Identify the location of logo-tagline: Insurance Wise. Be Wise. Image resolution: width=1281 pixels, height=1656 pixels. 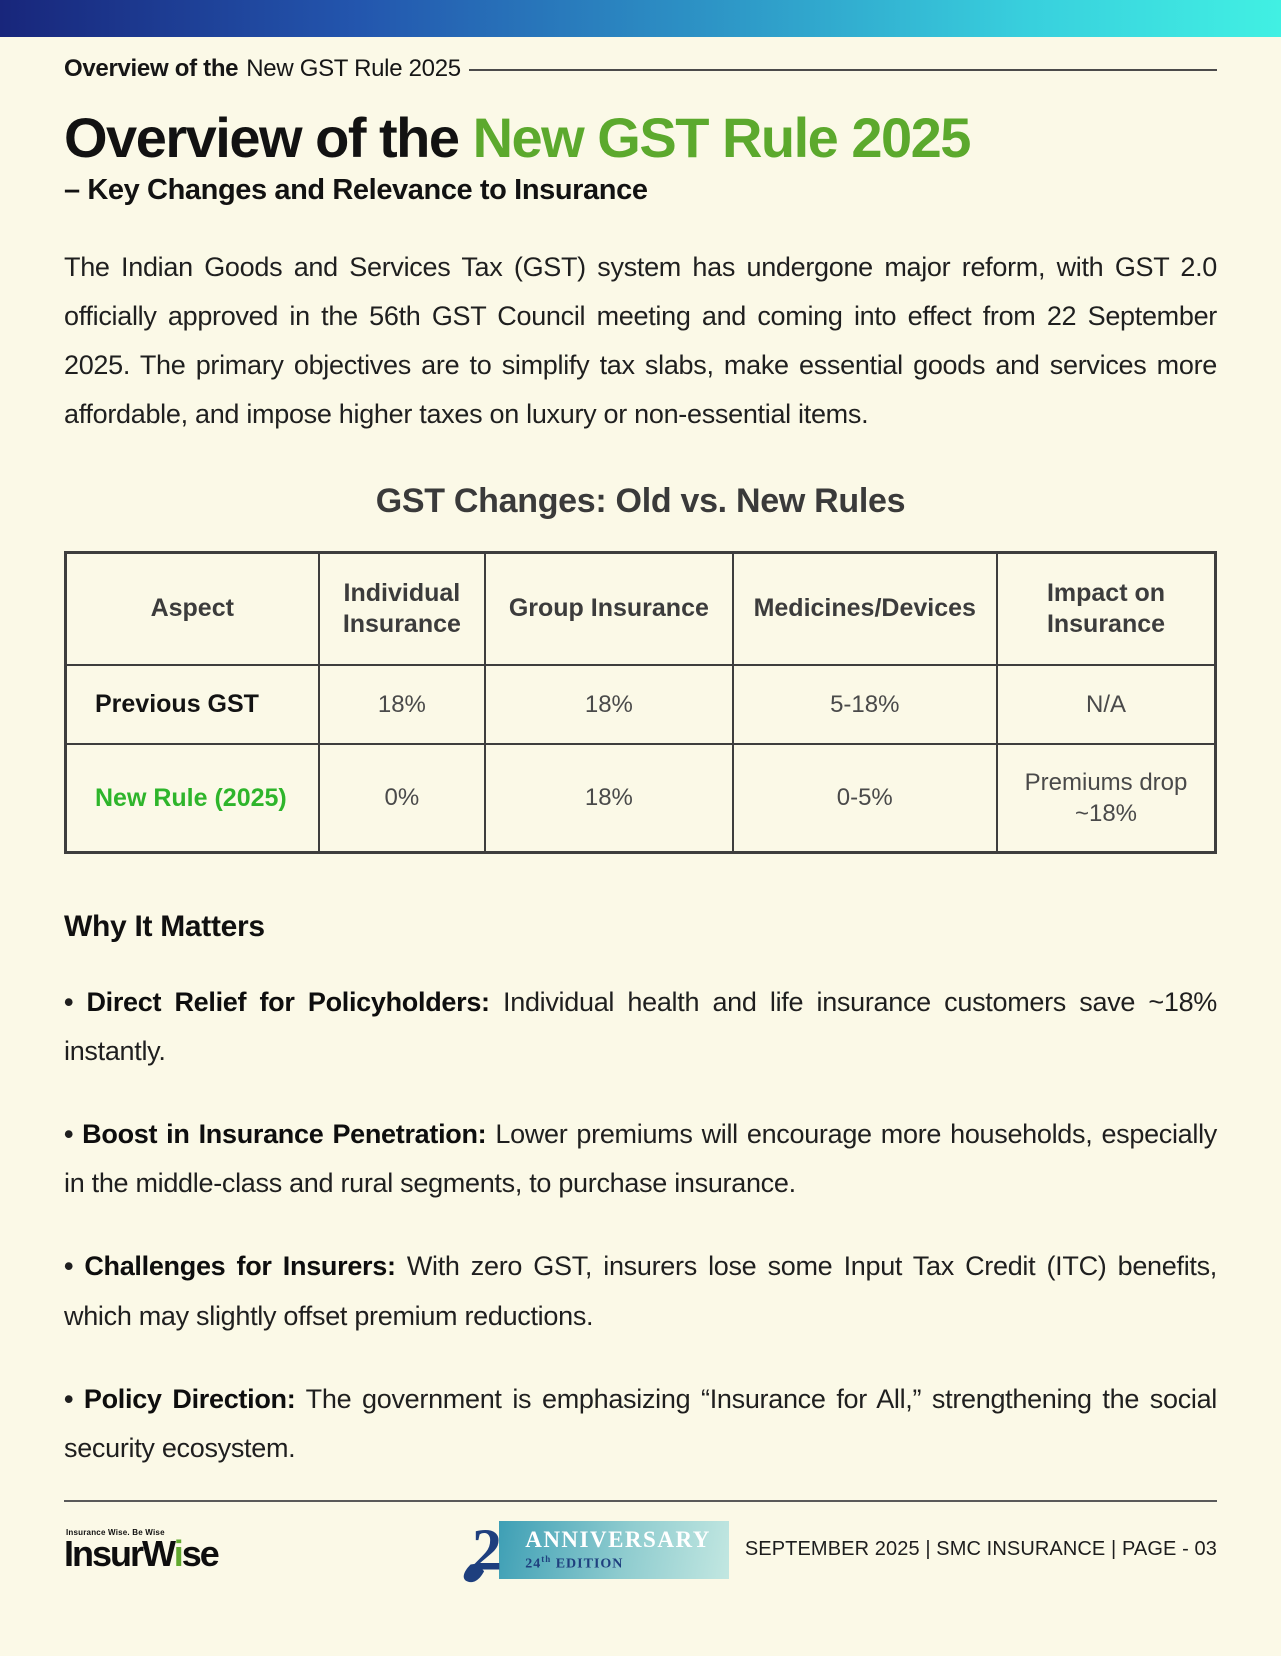
(115, 1533).